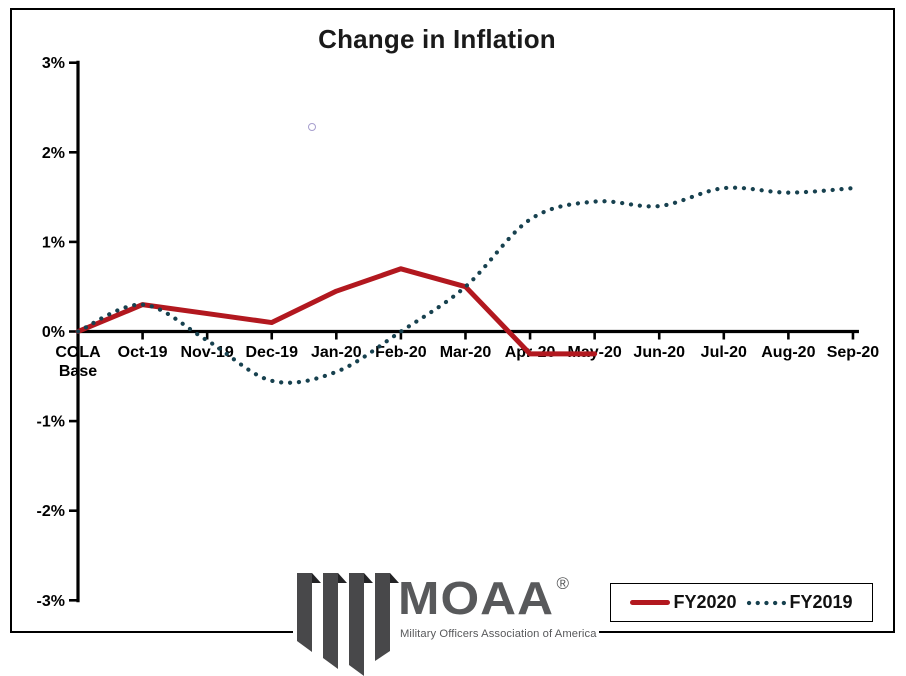 The width and height of the screenshot is (906, 676). I want to click on legend-item-fy2020: FY2020, so click(683, 602).